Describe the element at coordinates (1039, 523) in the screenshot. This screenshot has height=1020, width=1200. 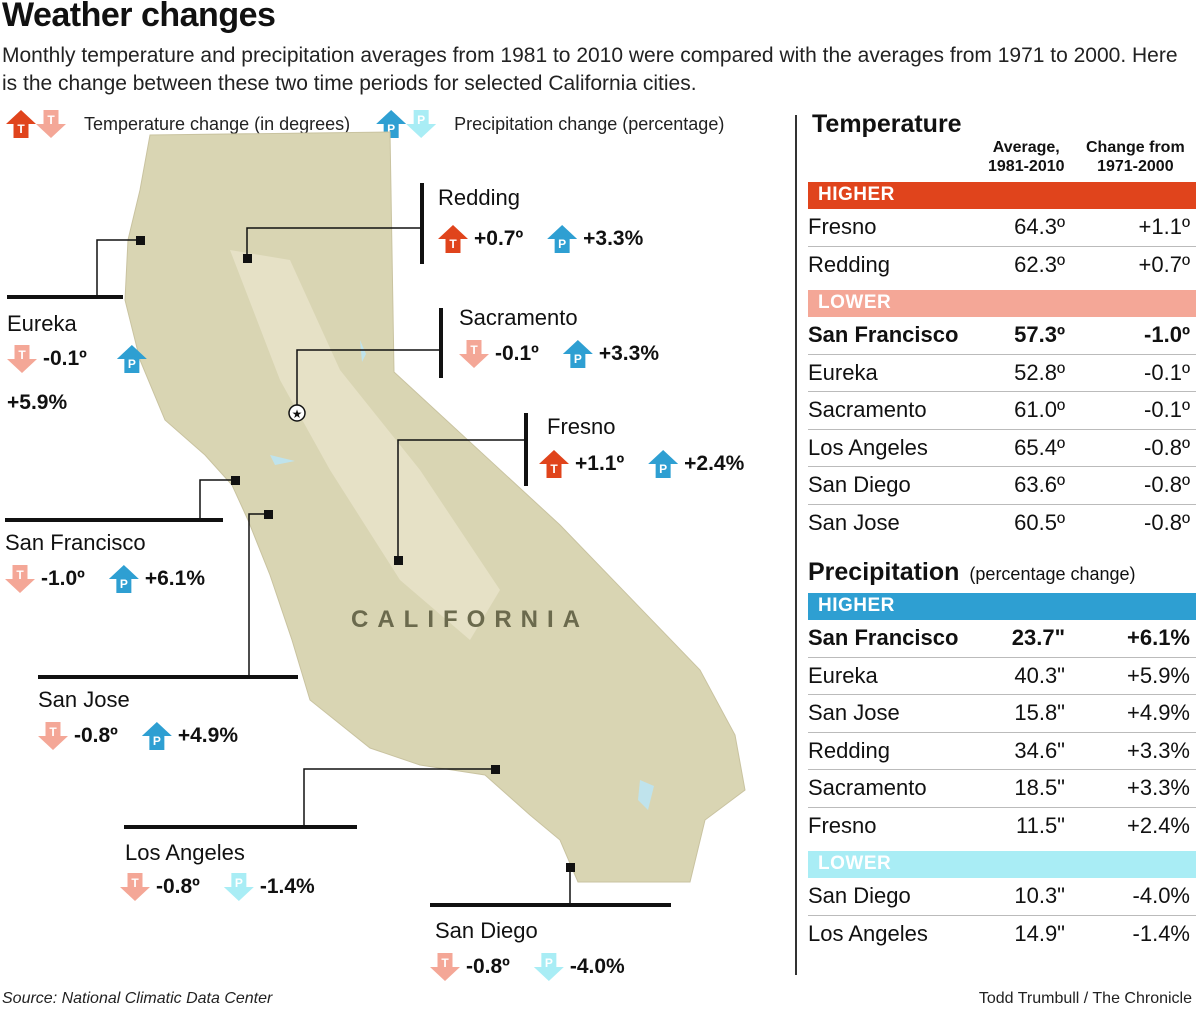
I see `average: 60.5º` at that location.